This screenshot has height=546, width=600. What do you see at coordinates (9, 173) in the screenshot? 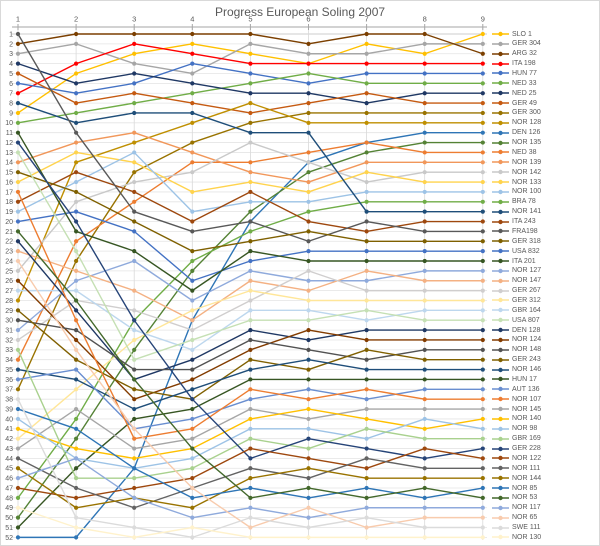
I see `y-axis-tick-label: 15` at bounding box center [9, 173].